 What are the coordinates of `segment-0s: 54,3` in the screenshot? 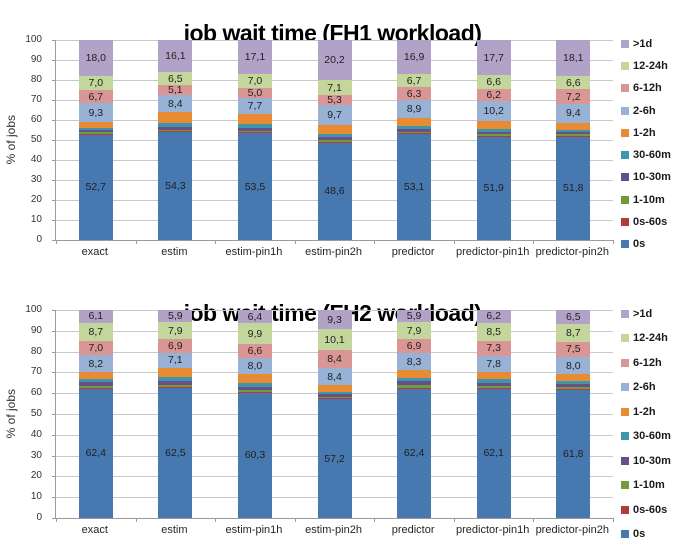 It's located at (175, 185).